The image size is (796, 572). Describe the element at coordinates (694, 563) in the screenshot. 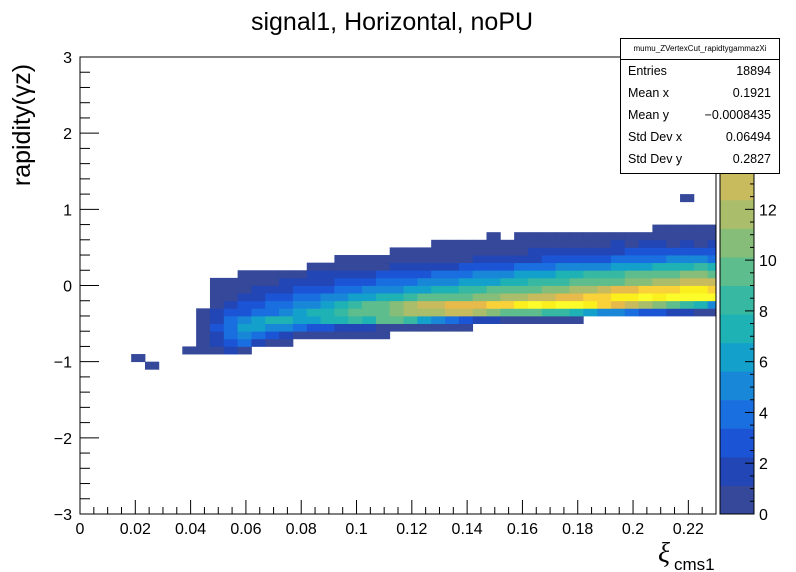

I see `x-axis-label-sub: cms1` at that location.